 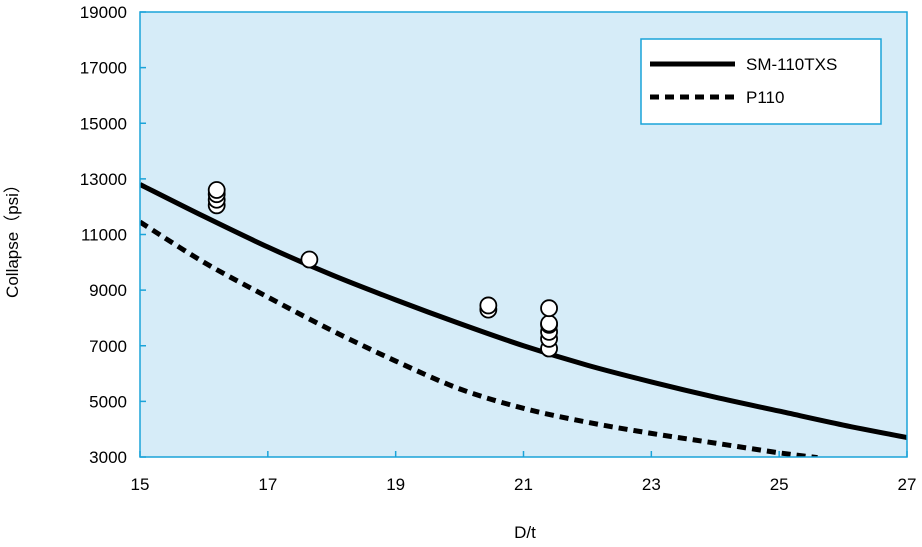 What do you see at coordinates (382, 269) in the screenshot?
I see `scatter-points` at bounding box center [382, 269].